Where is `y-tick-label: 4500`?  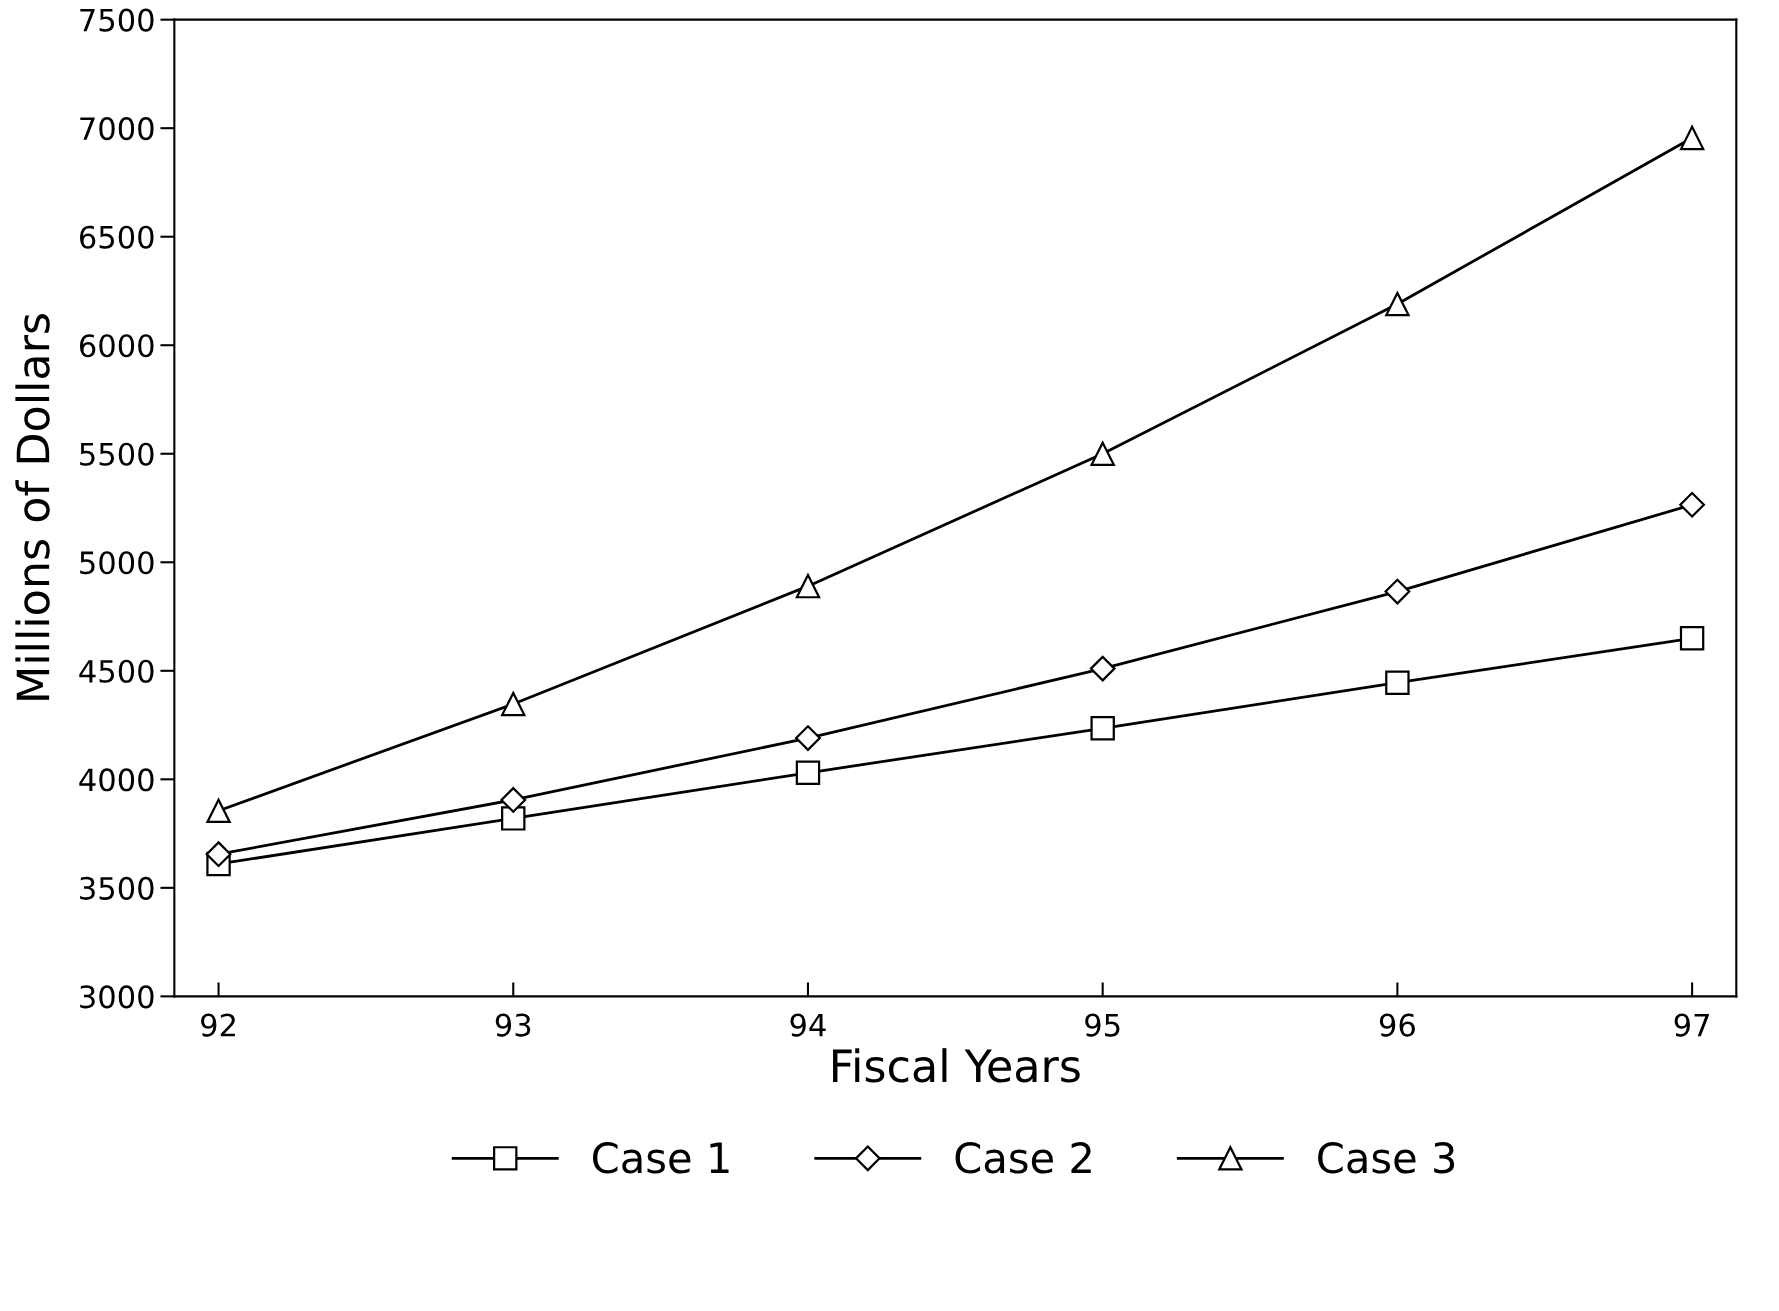 y-tick-label: 4500 is located at coordinates (116, 671).